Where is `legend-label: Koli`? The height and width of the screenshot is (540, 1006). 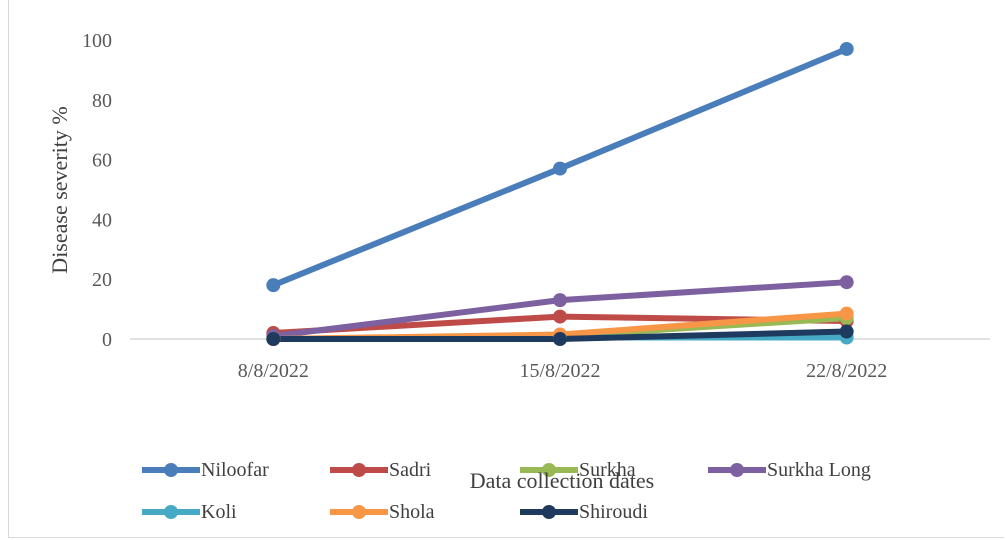
legend-label: Koli is located at coordinates (219, 512).